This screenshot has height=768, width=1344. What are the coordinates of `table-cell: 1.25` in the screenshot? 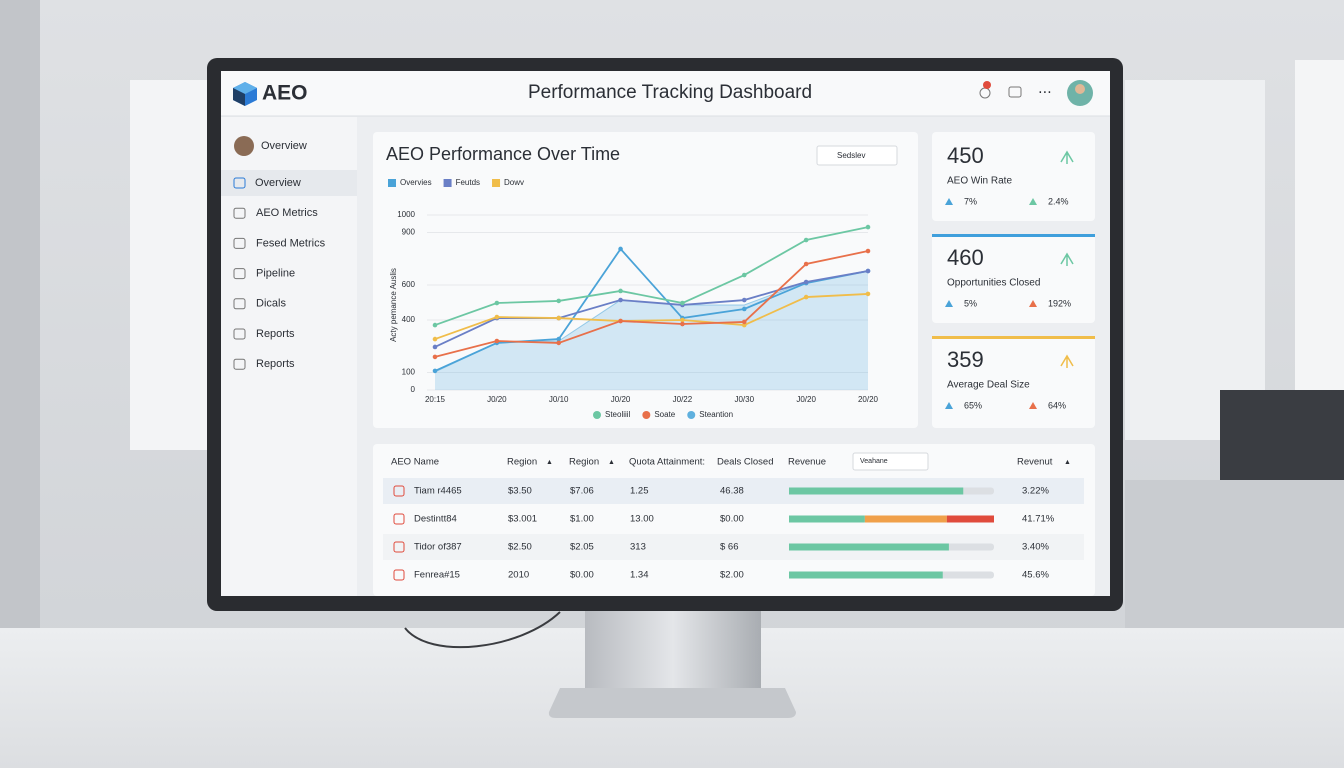 It's located at (639, 491).